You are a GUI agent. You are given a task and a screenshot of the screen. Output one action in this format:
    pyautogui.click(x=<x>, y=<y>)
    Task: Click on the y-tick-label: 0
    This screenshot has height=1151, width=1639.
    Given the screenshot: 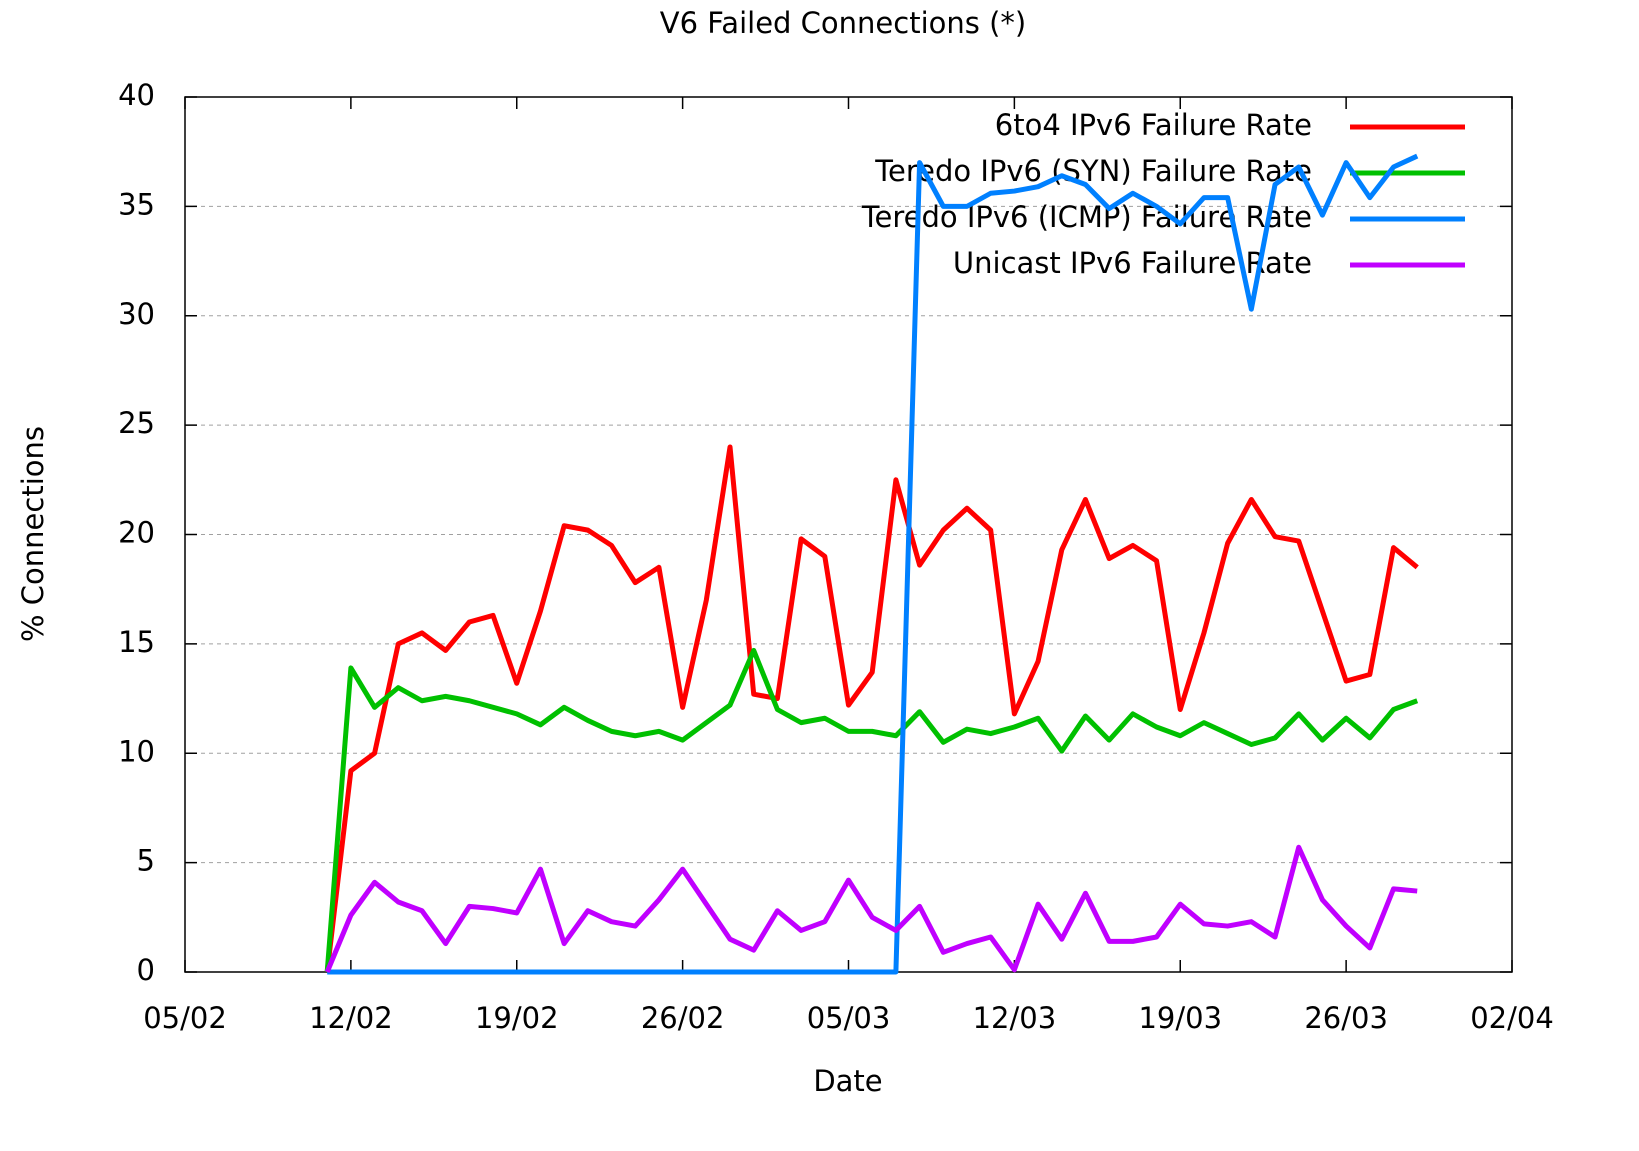 What is the action you would take?
    pyautogui.click(x=146, y=970)
    